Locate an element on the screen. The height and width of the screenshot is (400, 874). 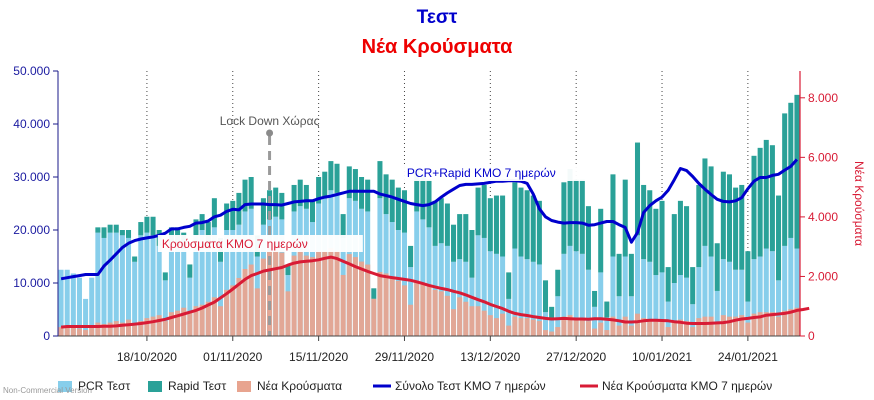
x-tick-label: 13/12/2020 is located at coordinates (490, 357).